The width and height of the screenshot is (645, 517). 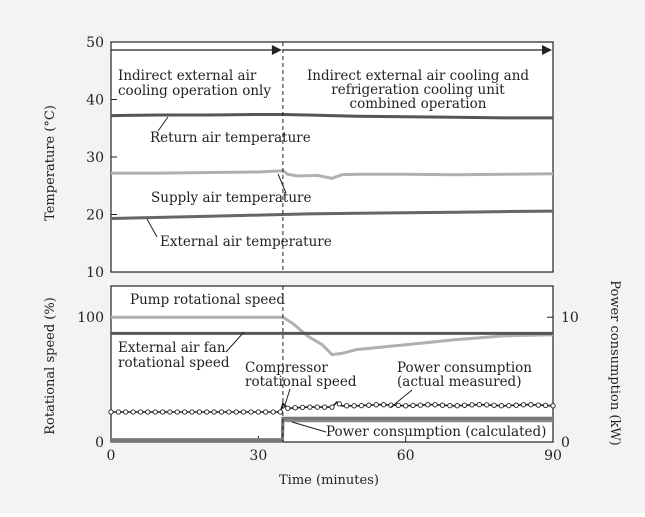 What do you see at coordinates (614, 362) in the screenshot?
I see `y-axis-title-power: Power consumption (kW)` at bounding box center [614, 362].